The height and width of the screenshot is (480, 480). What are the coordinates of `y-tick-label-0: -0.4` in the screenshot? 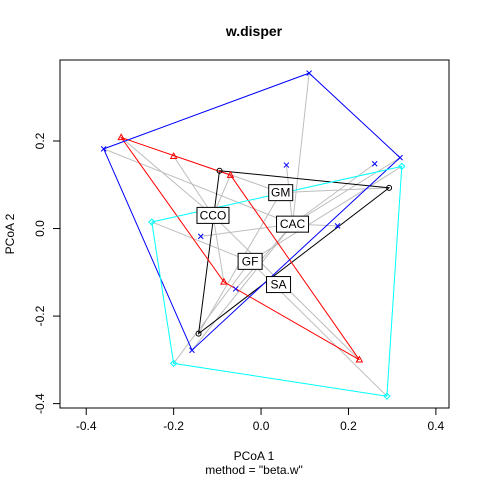 It's located at (40, 403).